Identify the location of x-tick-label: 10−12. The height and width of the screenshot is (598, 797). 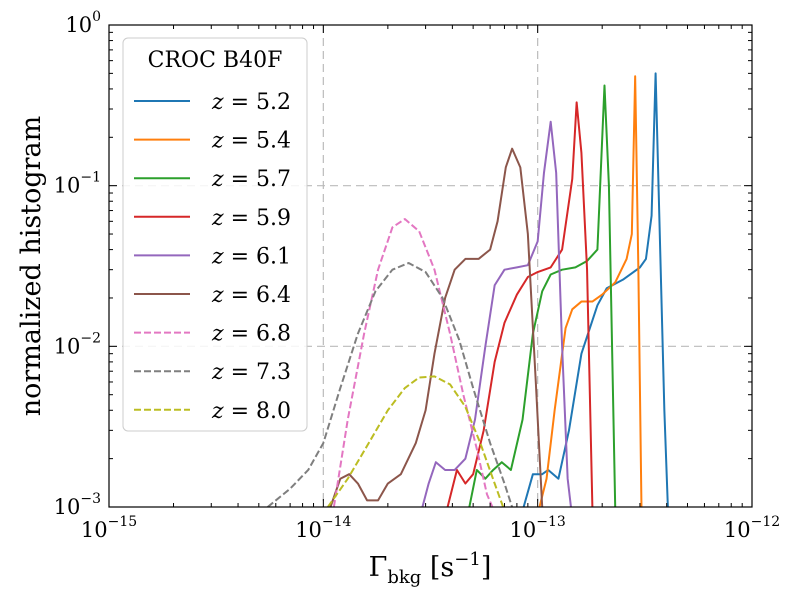
(752, 528).